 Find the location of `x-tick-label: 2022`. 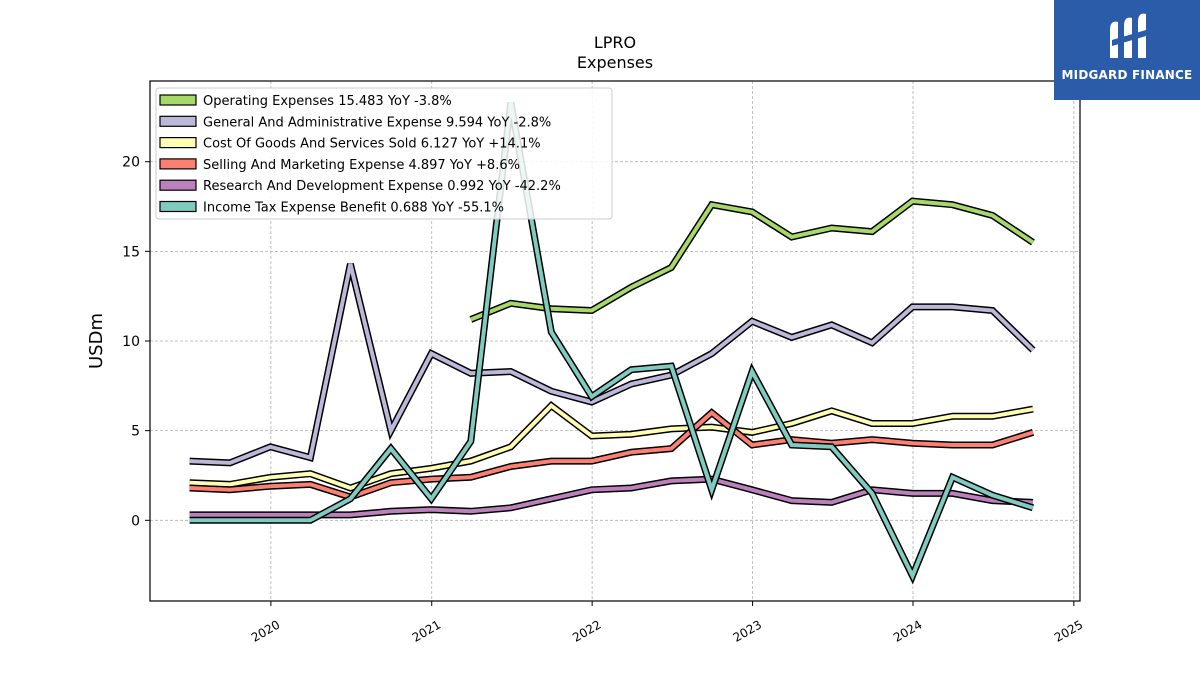

x-tick-label: 2022 is located at coordinates (586, 630).